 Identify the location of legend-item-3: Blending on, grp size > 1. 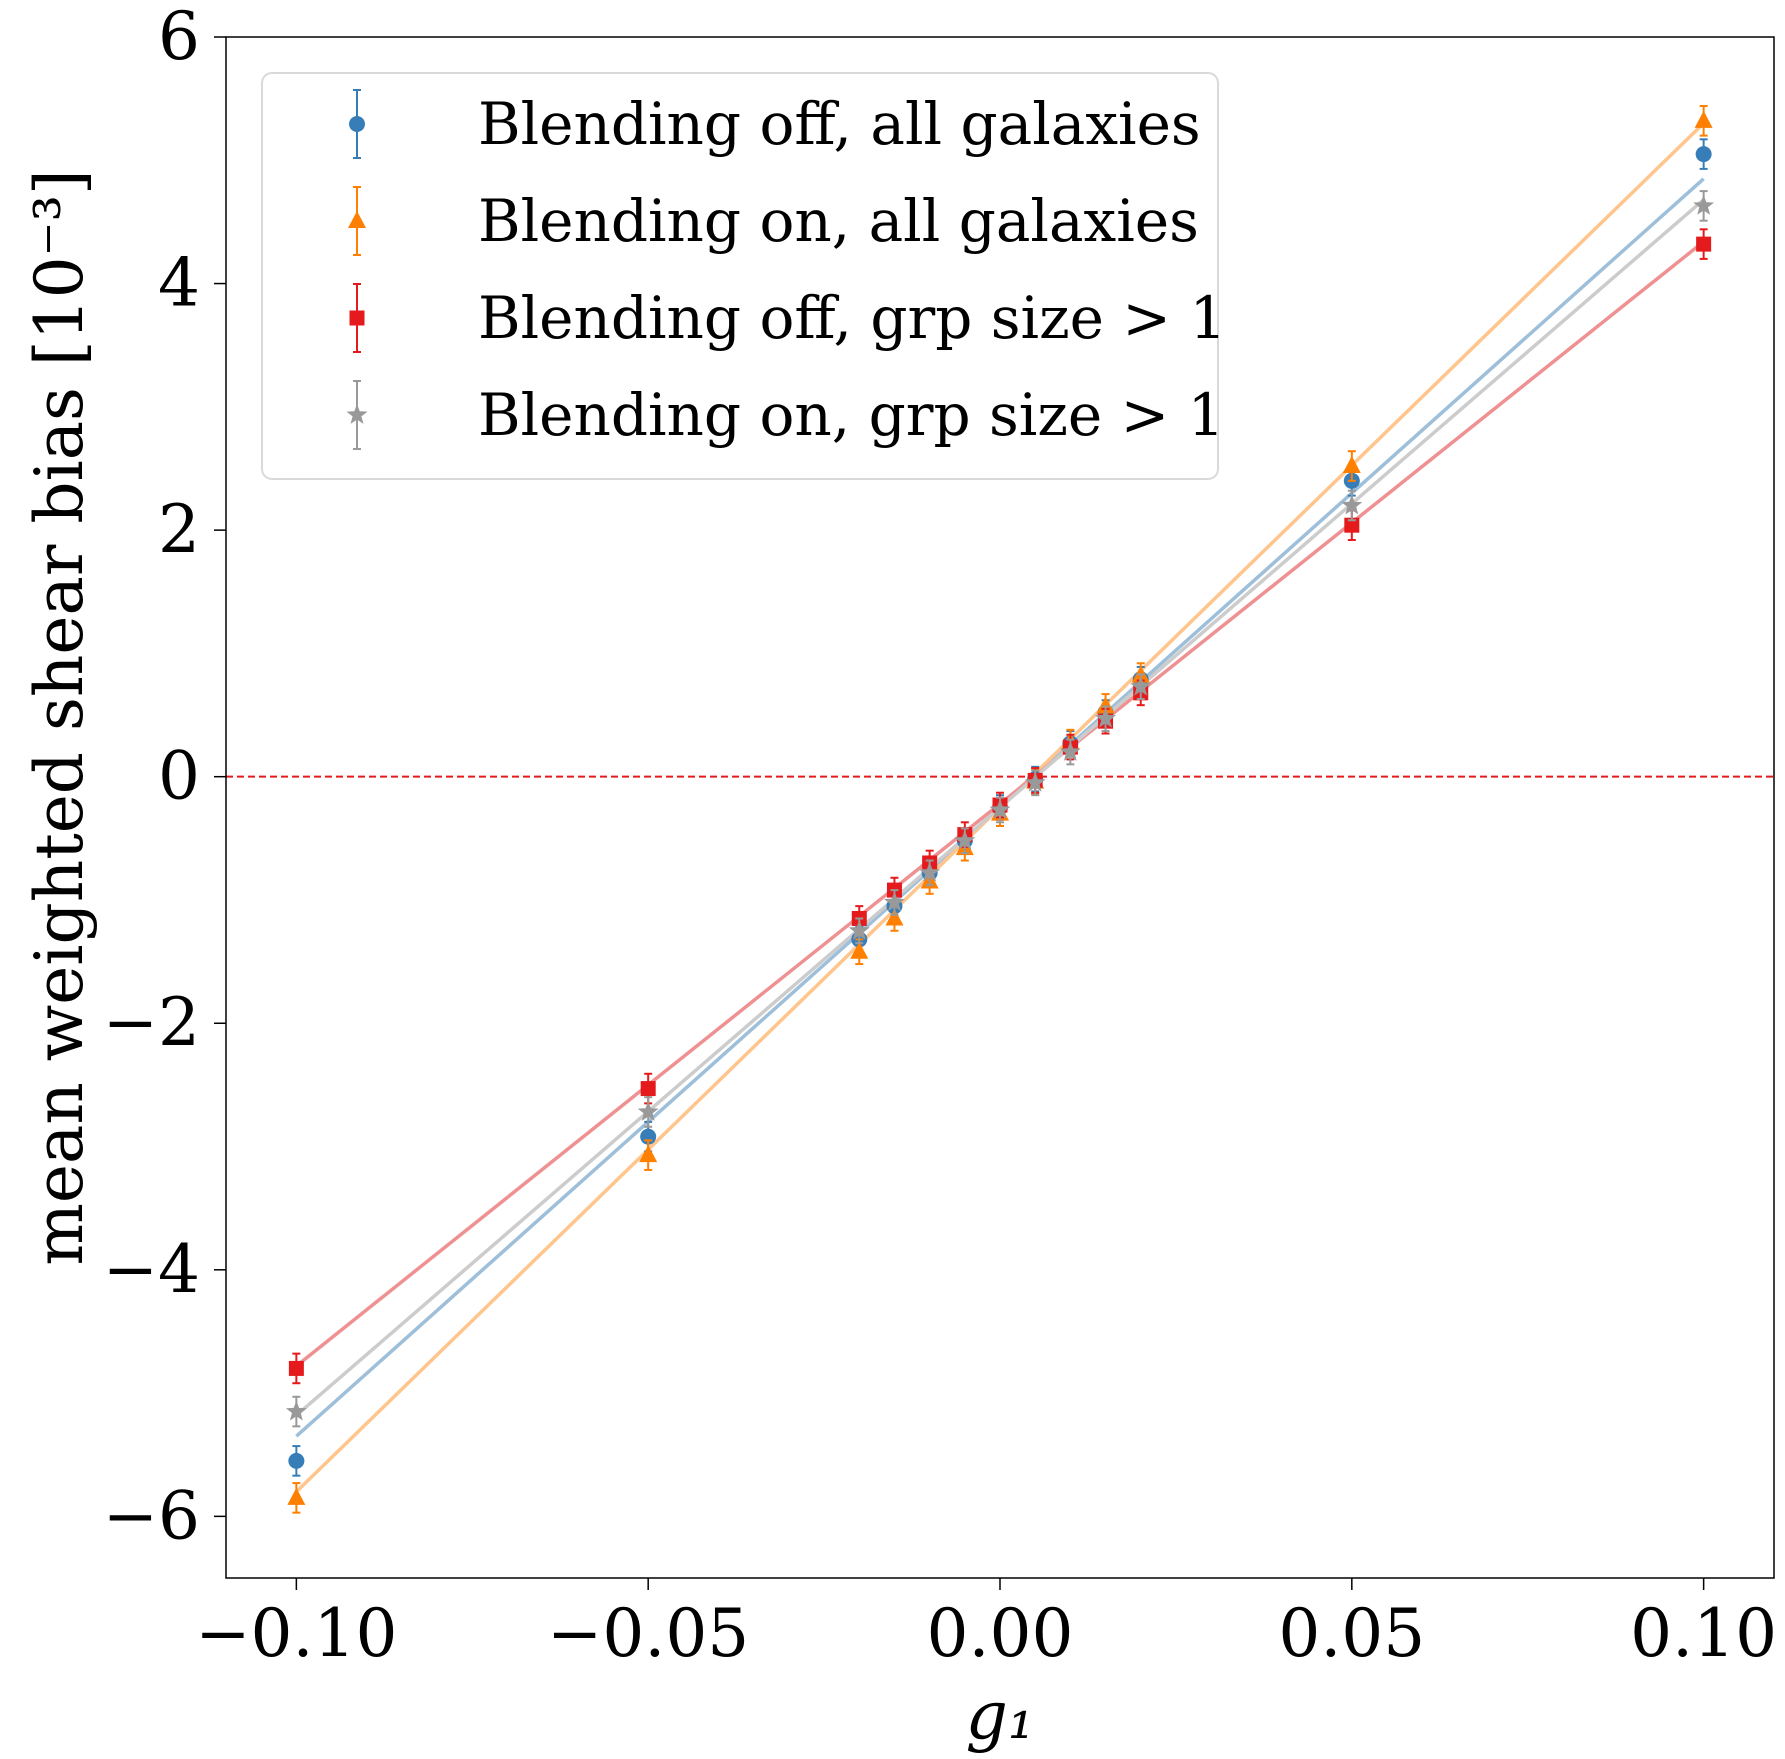
(785, 415).